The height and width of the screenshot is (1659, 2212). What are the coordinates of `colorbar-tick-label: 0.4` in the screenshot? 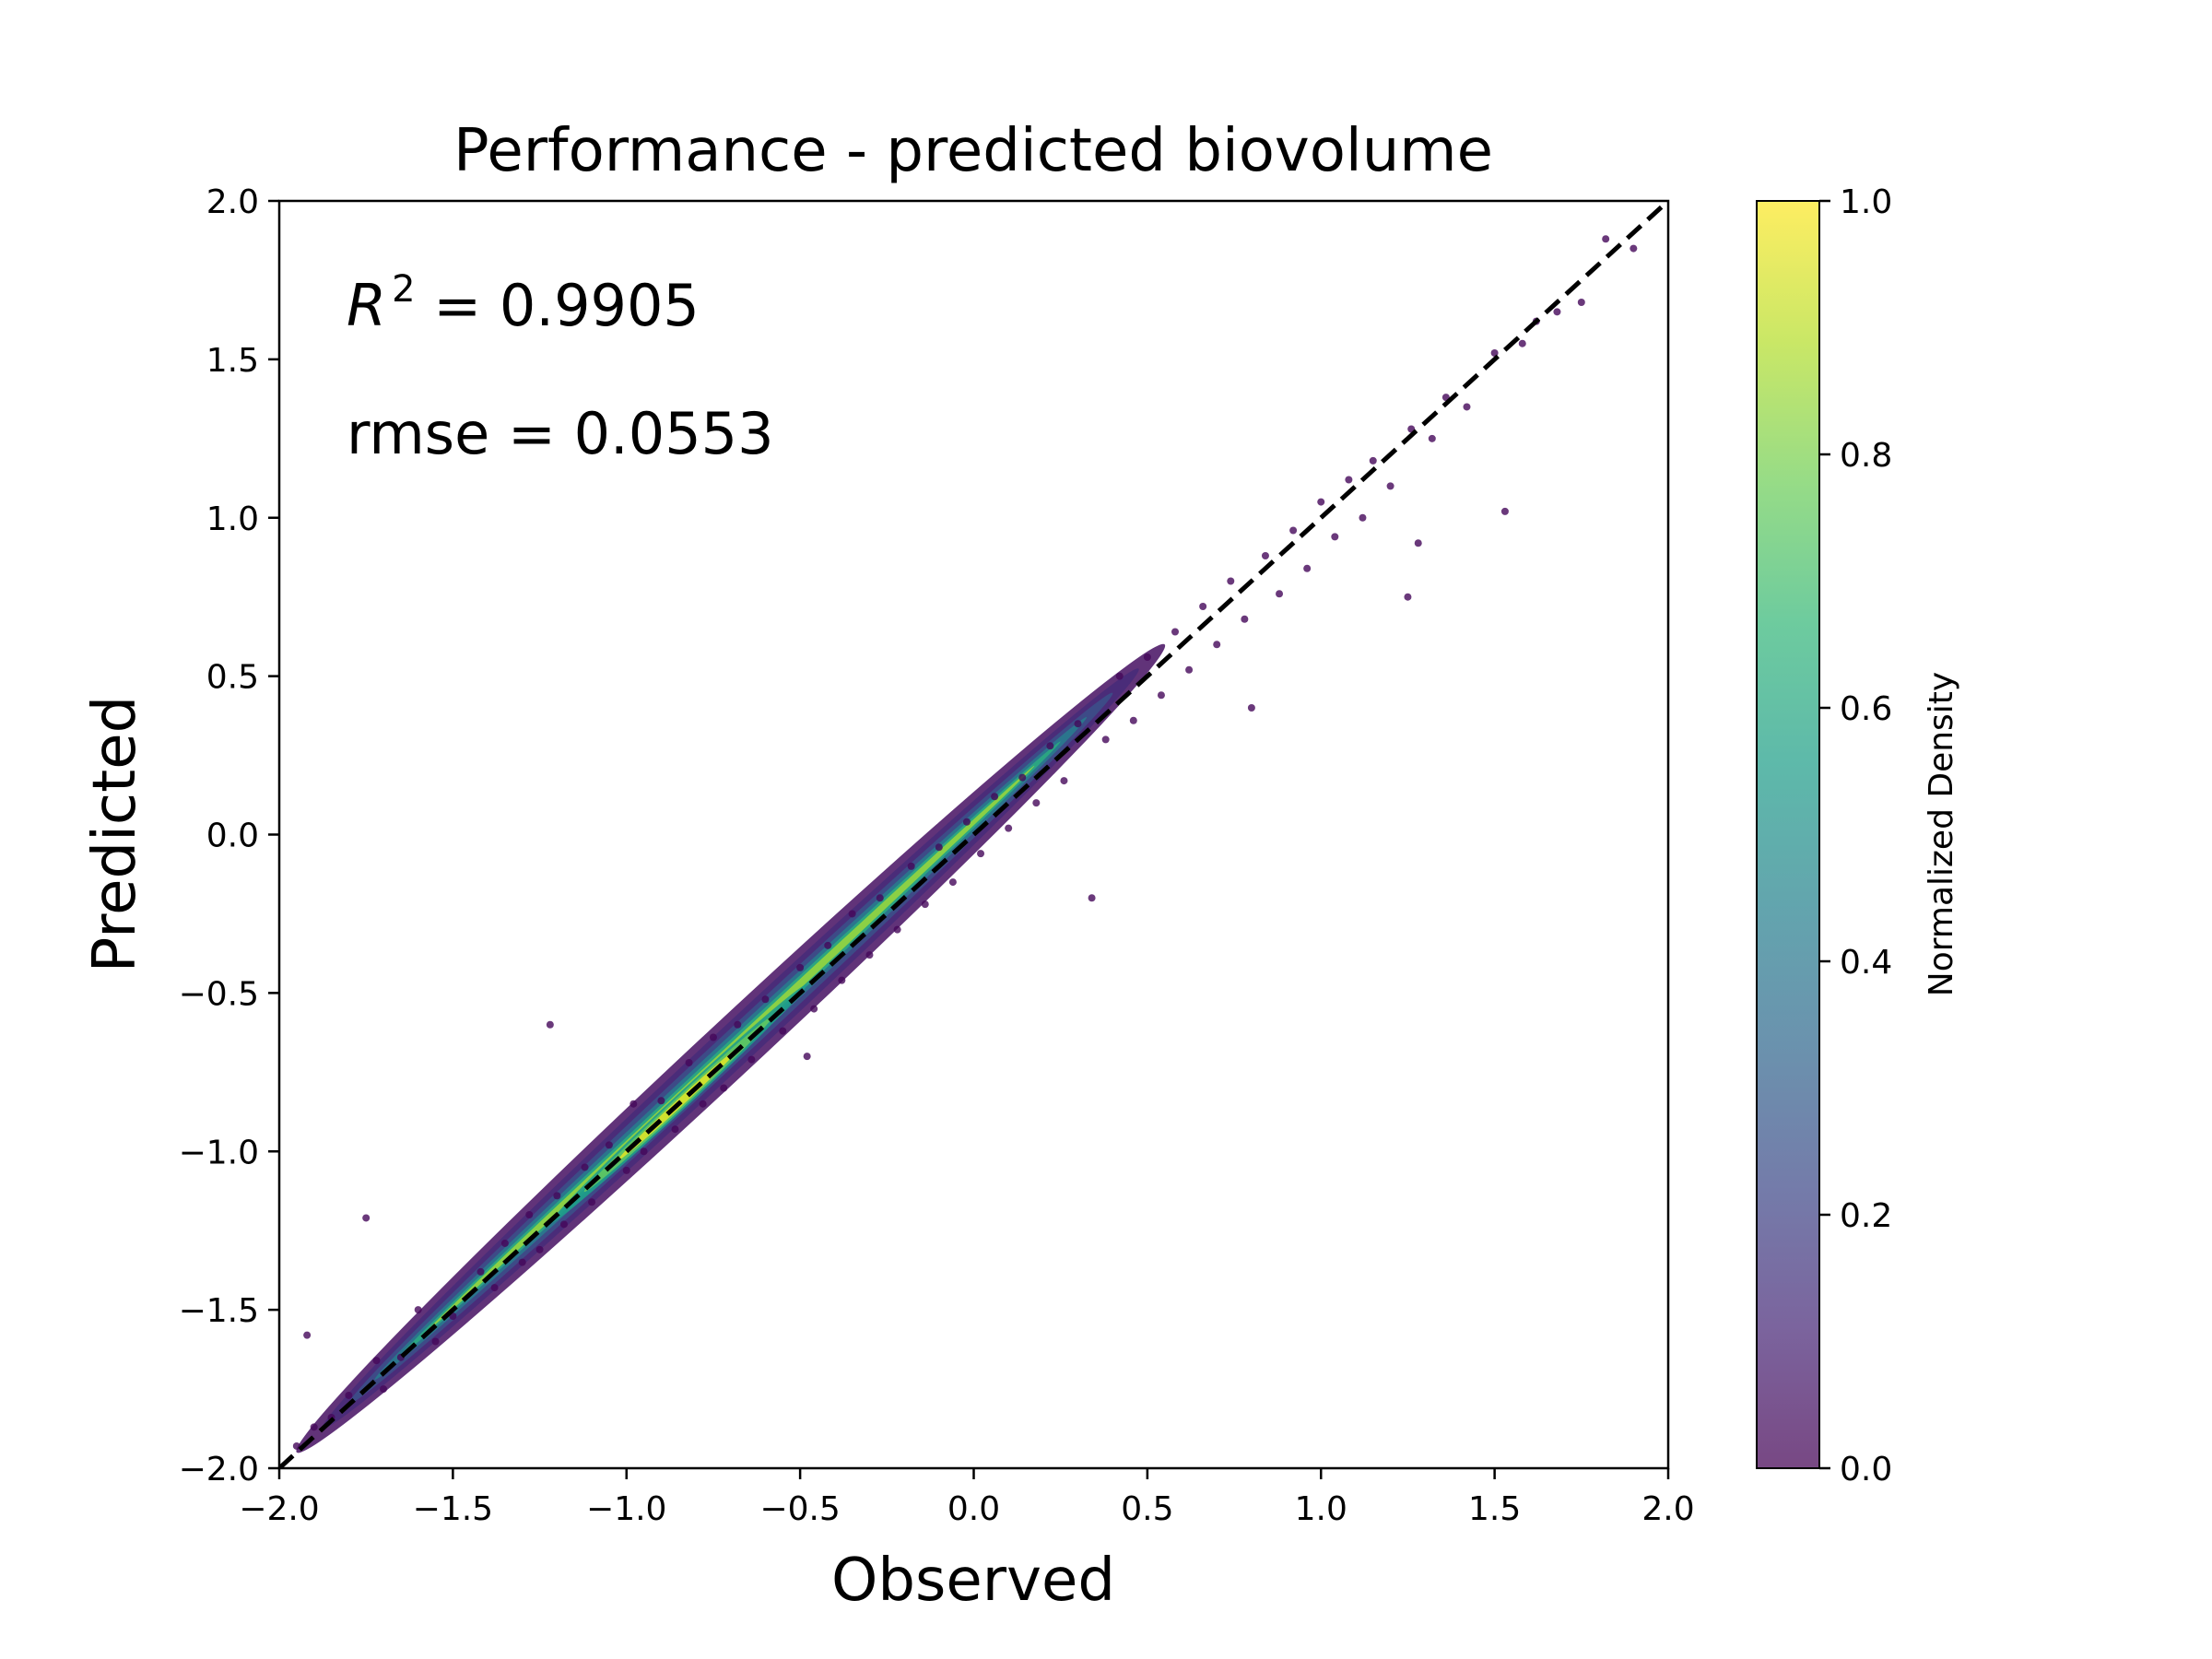 It's located at (1866, 963).